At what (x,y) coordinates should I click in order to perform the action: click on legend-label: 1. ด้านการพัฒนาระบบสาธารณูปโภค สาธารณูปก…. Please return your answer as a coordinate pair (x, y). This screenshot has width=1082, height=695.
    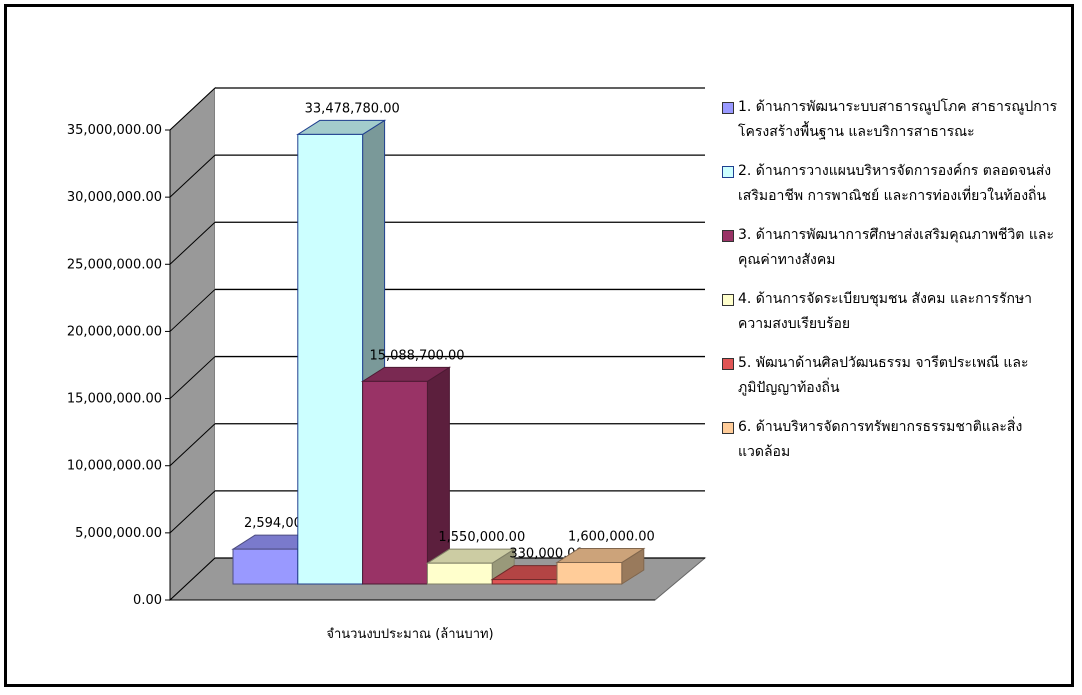
    Looking at the image, I should click on (898, 119).